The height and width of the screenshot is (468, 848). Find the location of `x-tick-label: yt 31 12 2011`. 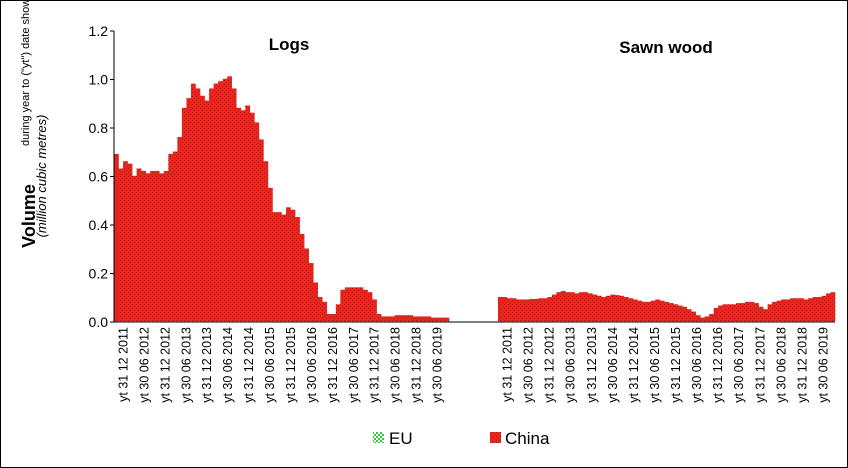

x-tick-label: yt 31 12 2011 is located at coordinates (508, 364).